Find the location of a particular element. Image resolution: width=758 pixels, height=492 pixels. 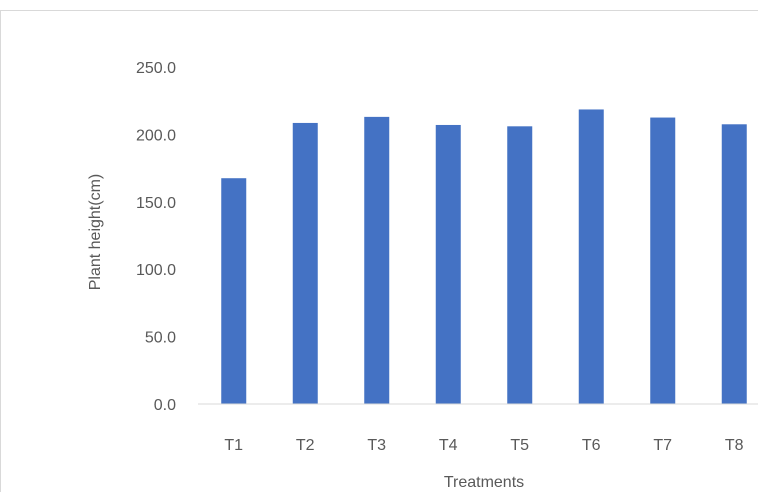

bar-t2 is located at coordinates (305, 263).